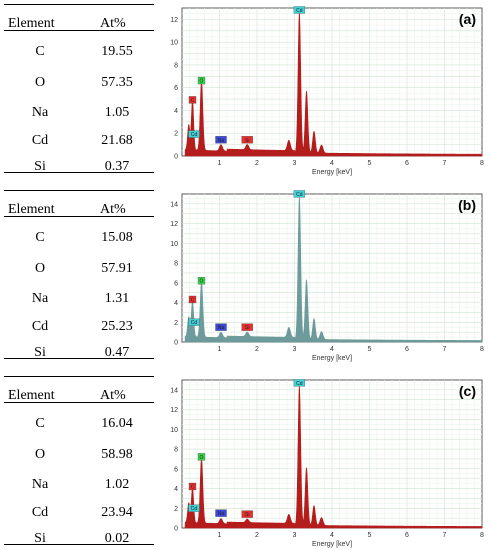 Image resolution: width=492 pixels, height=550 pixels. Describe the element at coordinates (117, 268) in the screenshot. I see `at-percent-value: 57.91` at that location.